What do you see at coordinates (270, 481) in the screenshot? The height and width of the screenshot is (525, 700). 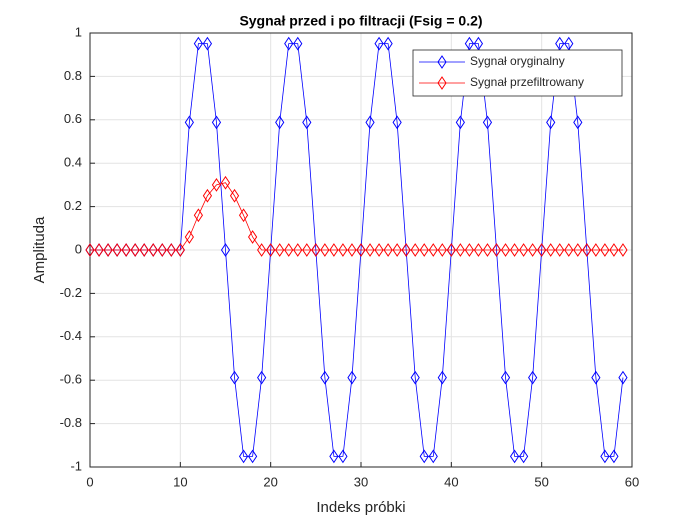 I see `x-tick-label: 20` at bounding box center [270, 481].